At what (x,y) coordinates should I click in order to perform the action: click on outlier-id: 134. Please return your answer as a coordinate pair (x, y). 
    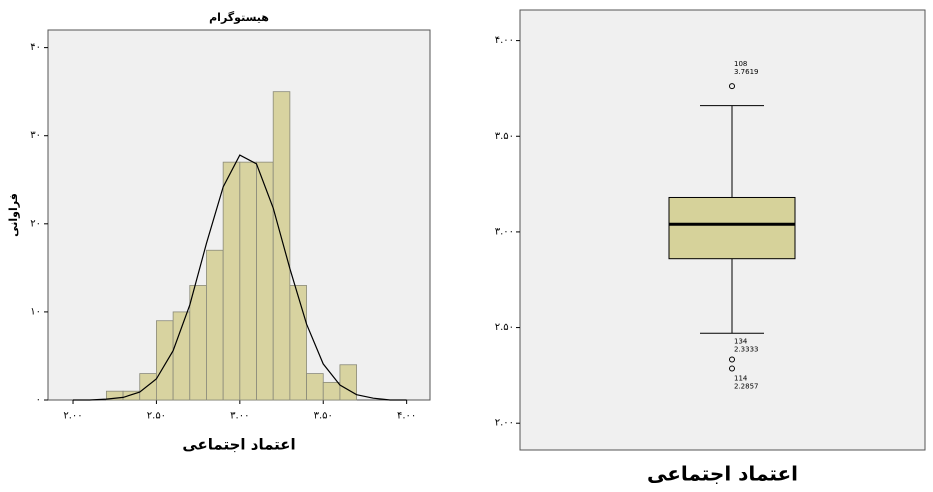
    Looking at the image, I should click on (741, 341).